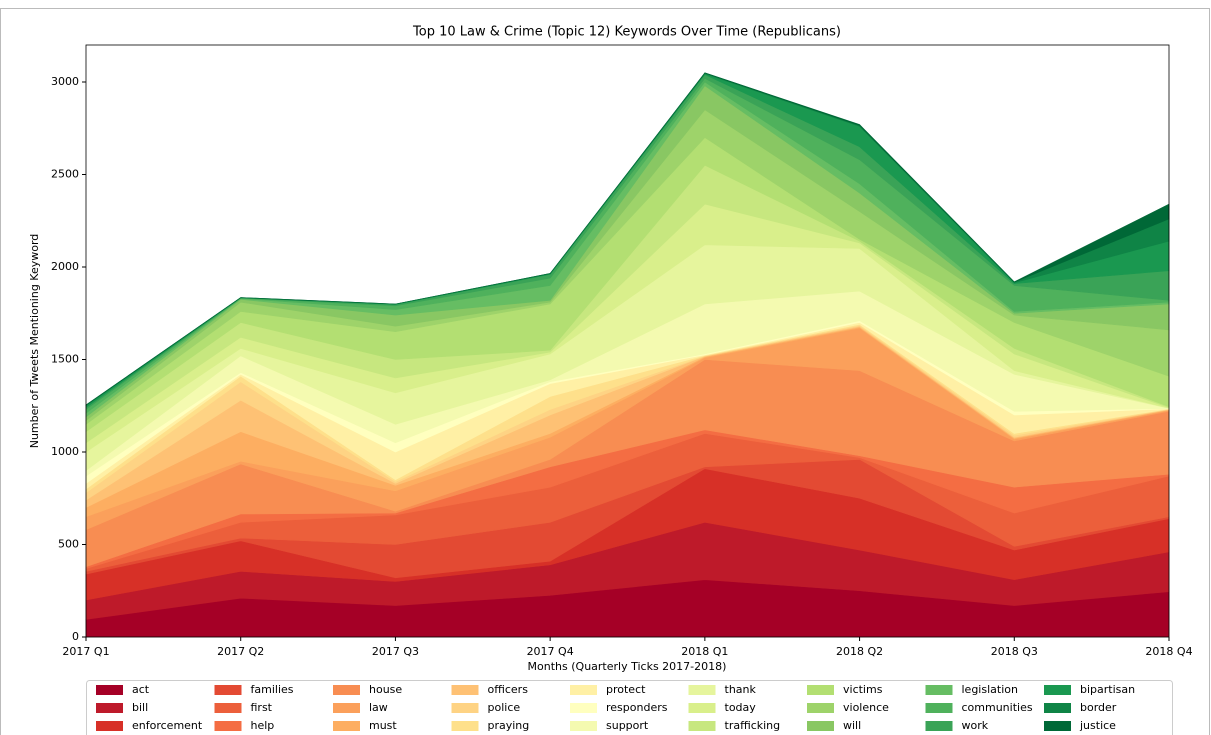 The height and width of the screenshot is (735, 1211). What do you see at coordinates (385, 689) in the screenshot?
I see `legend-label: house` at bounding box center [385, 689].